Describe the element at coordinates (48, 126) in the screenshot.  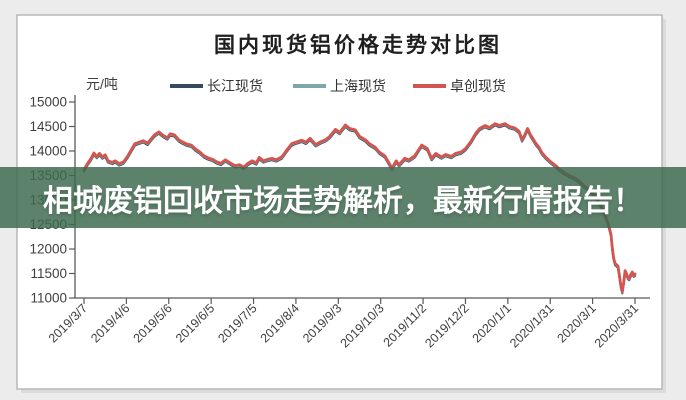
I see `y-tick-label: 14500` at that location.